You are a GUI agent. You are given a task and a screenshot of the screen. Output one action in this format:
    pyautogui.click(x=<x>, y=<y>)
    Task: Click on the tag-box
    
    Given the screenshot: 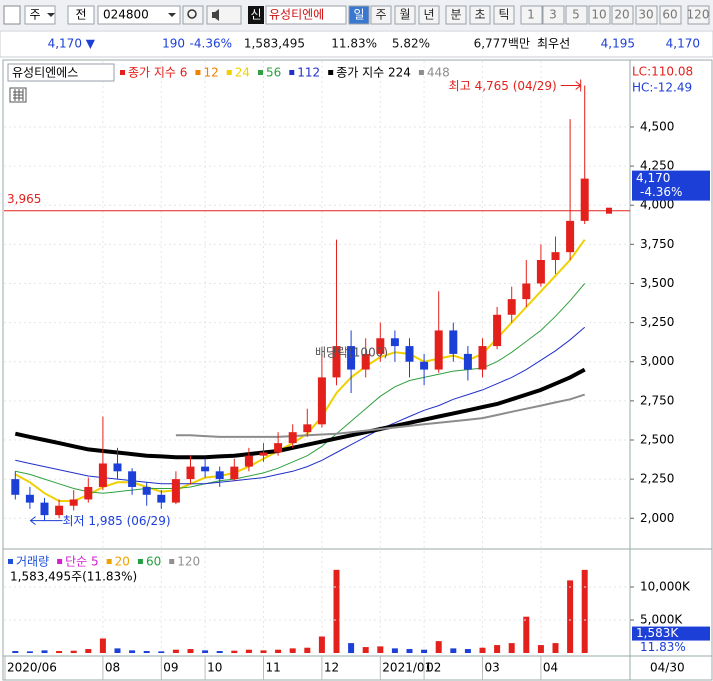 What is the action you would take?
    pyautogui.click(x=256, y=15)
    